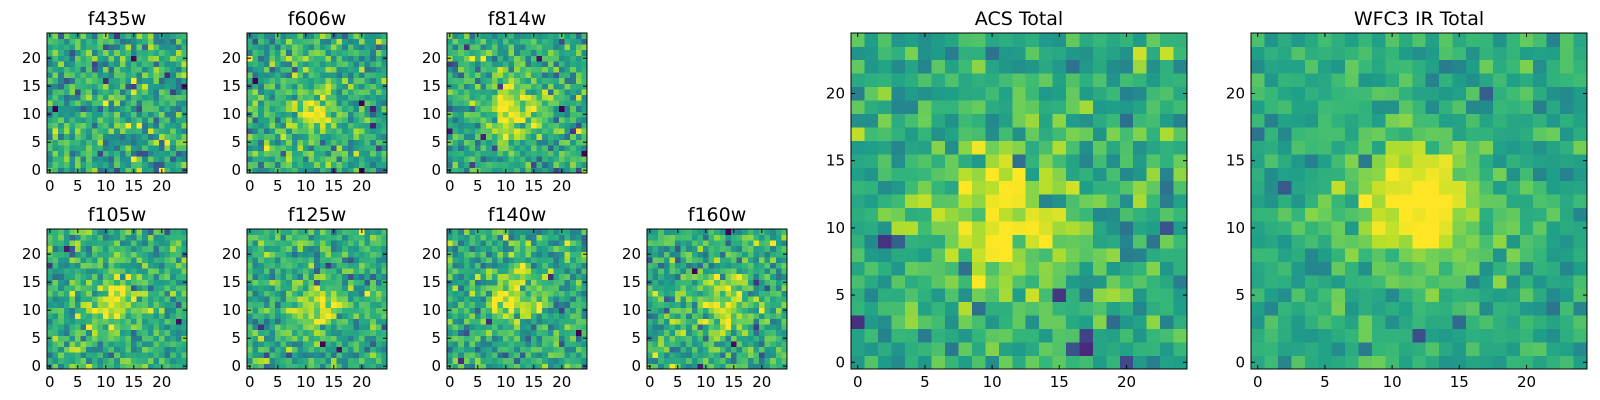 This screenshot has width=1600, height=400. Describe the element at coordinates (505, 382) in the screenshot. I see `x-tick-label: 10` at that location.